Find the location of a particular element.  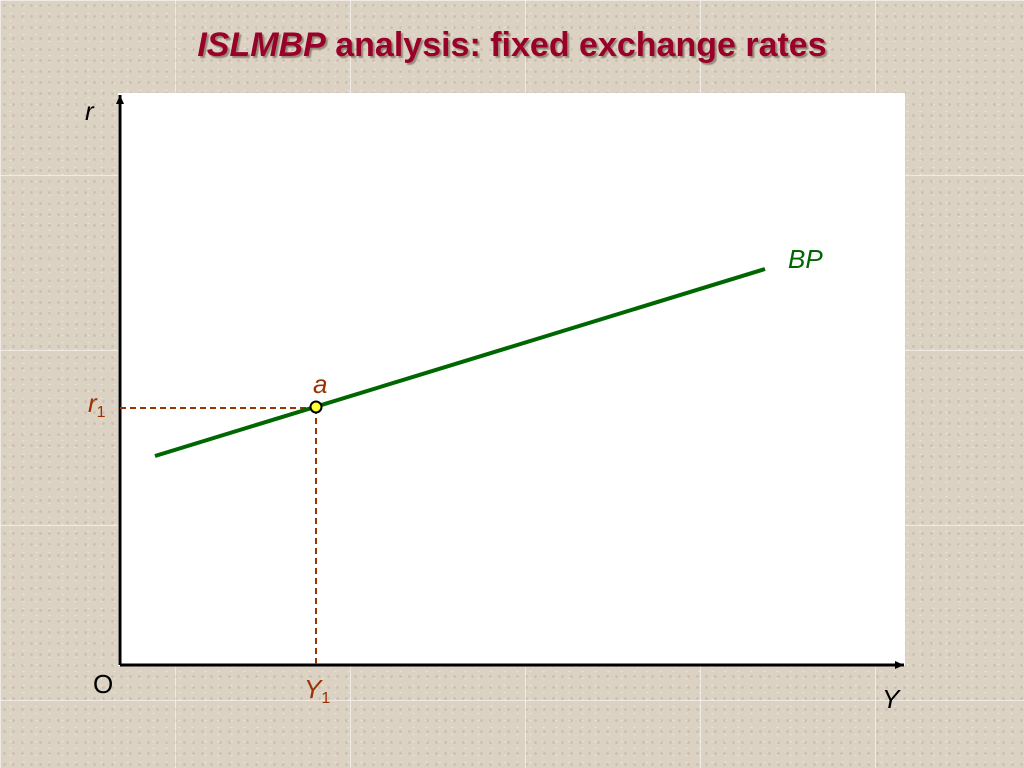

r1-label: r1 is located at coordinates (97, 404).